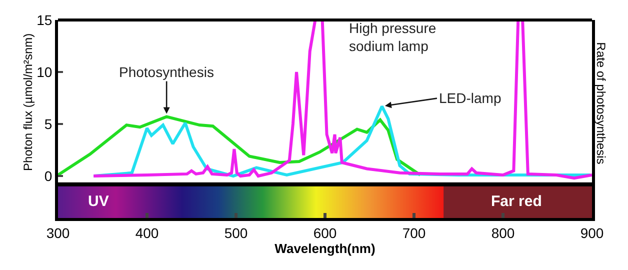 The width and height of the screenshot is (628, 270). Describe the element at coordinates (98, 201) in the screenshot. I see `text: UV` at that location.